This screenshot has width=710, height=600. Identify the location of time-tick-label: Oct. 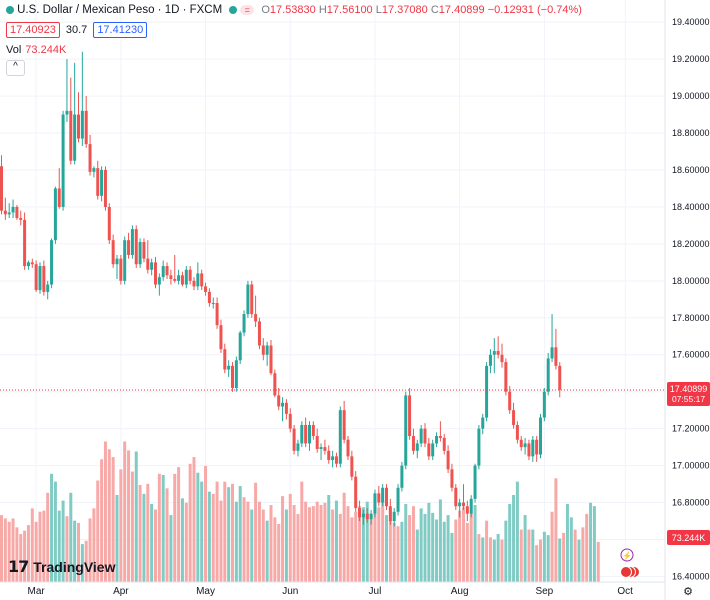
(625, 591).